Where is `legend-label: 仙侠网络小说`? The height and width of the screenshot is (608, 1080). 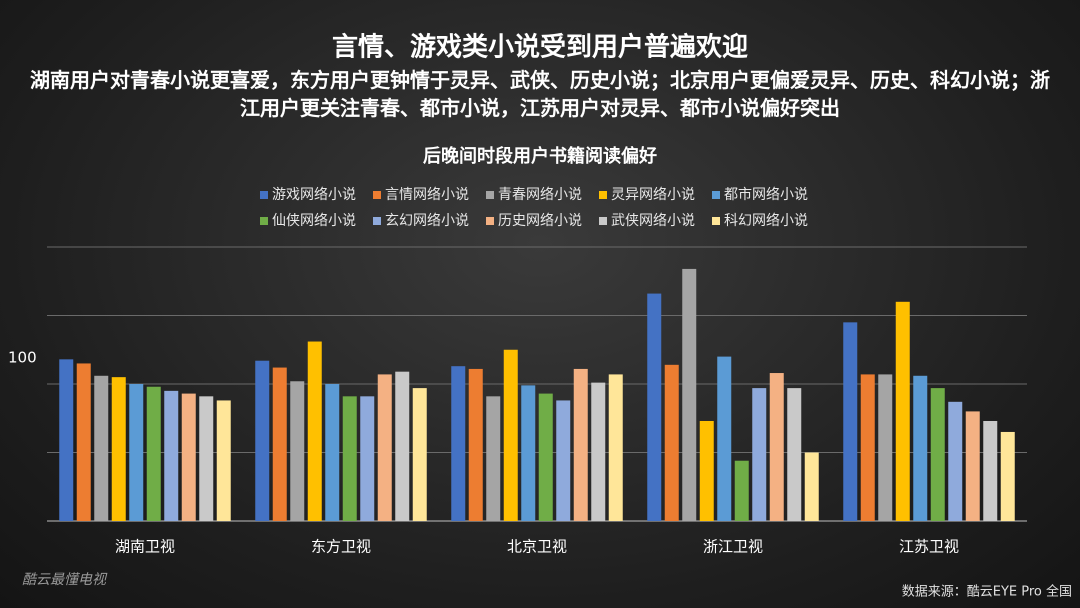
legend-label: 仙侠网络小说 is located at coordinates (314, 221).